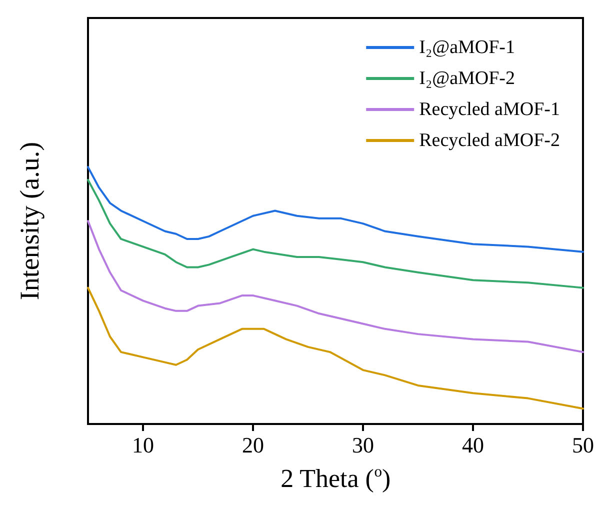  What do you see at coordinates (489, 140) in the screenshot?
I see `legend-label: Recycled aMOF-2` at bounding box center [489, 140].